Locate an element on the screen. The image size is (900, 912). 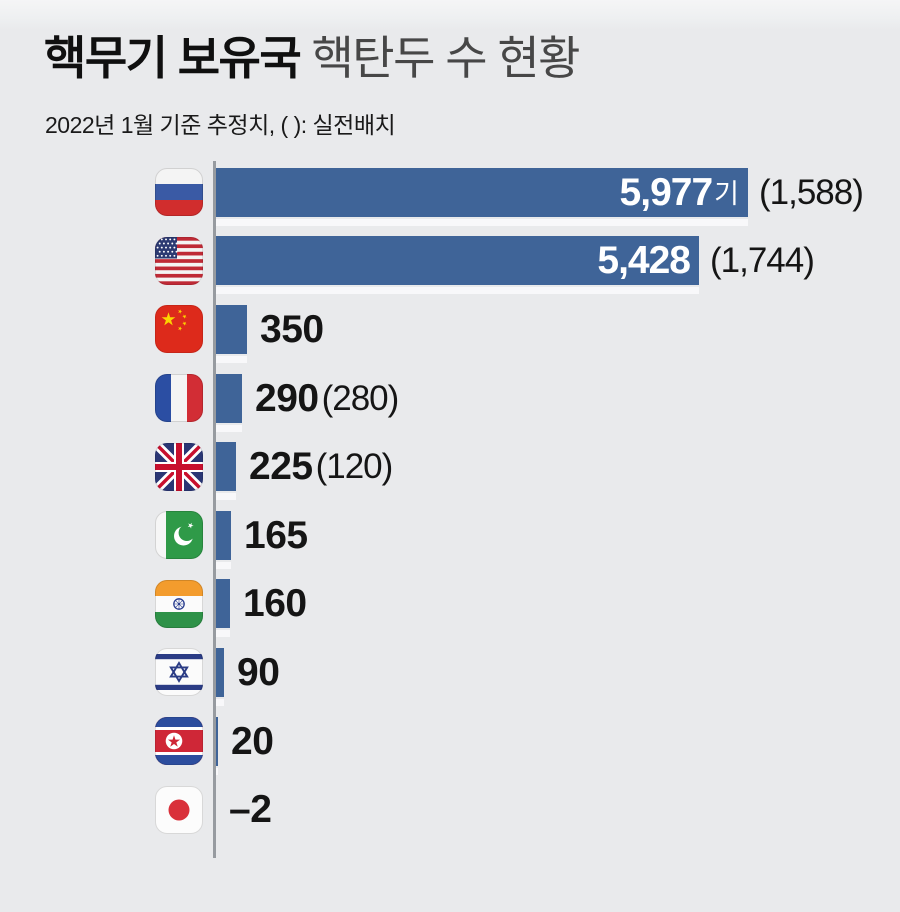
bar-value-label: 350 is located at coordinates (292, 329).